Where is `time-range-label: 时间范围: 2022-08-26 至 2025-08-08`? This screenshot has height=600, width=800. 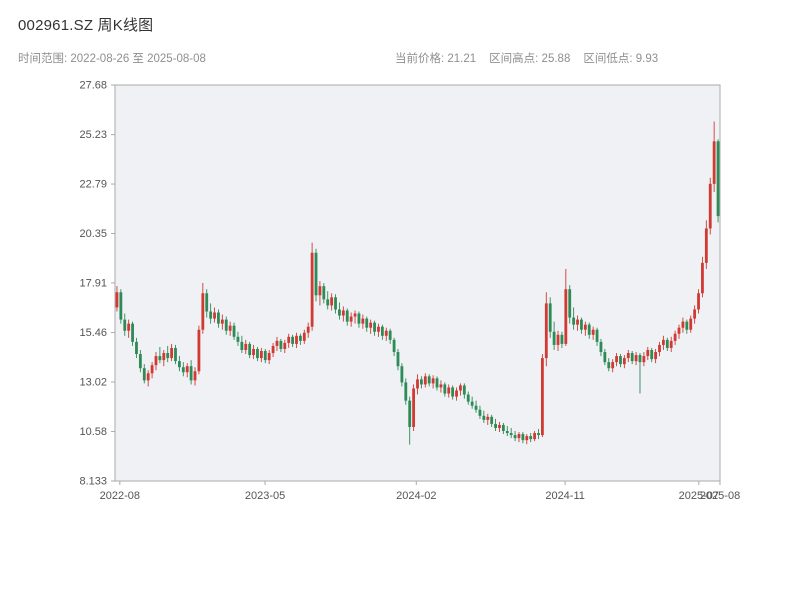 time-range-label: 时间范围: 2022-08-26 至 2025-08-08 is located at coordinates (112, 59).